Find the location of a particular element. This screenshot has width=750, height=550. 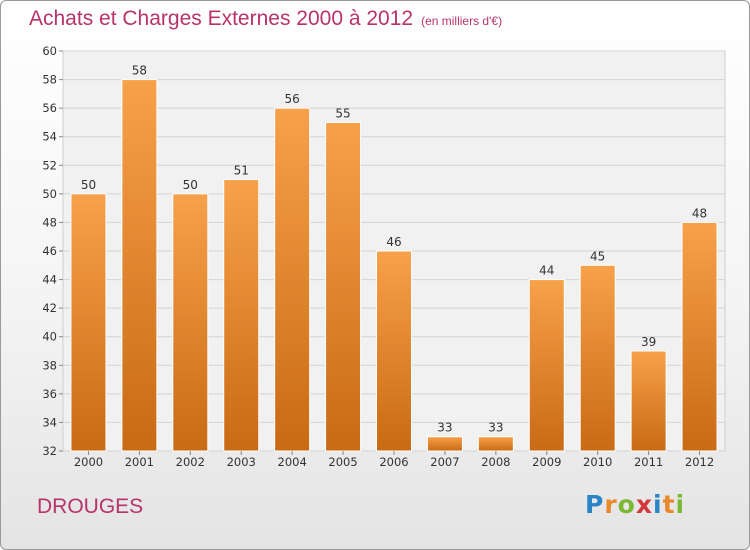

x-tick-label: 2008 is located at coordinates (495, 462).